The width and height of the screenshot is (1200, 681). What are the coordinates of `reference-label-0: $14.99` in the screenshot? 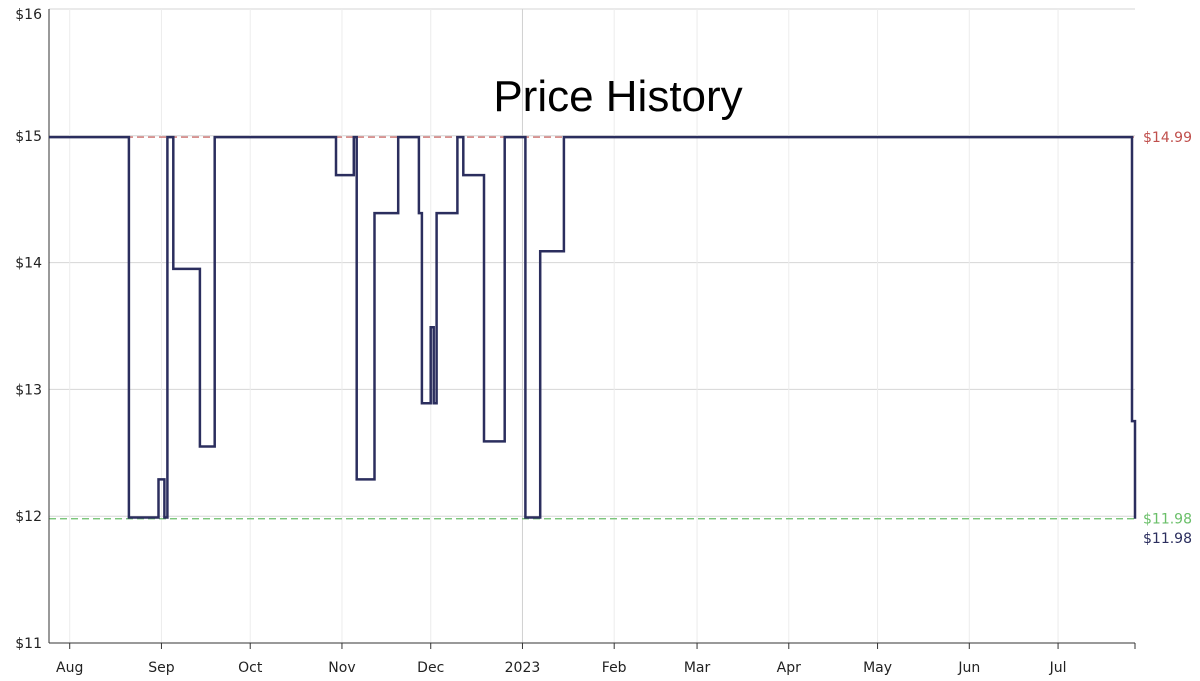 It's located at (1167, 138).